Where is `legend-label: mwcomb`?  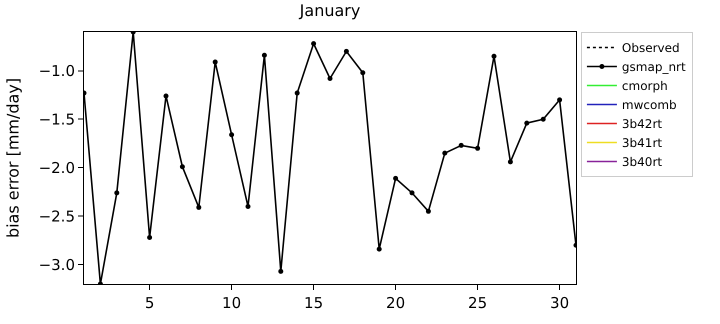 legend-label: mwcomb is located at coordinates (649, 105).